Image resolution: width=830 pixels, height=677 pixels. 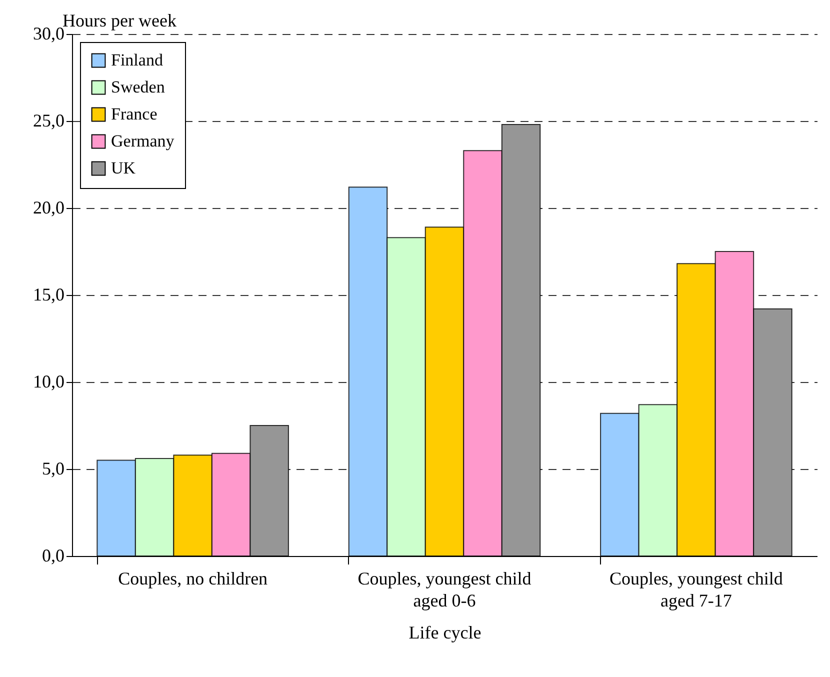 What do you see at coordinates (48, 294) in the screenshot?
I see `y-tick-label: 15,0` at bounding box center [48, 294].